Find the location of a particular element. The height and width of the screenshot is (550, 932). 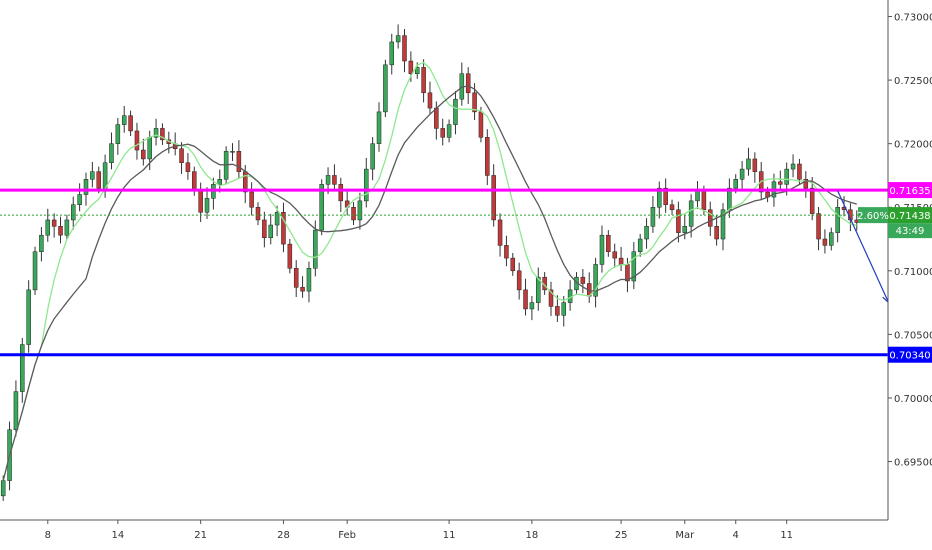

change-percent-text: 2.60% is located at coordinates (873, 216).